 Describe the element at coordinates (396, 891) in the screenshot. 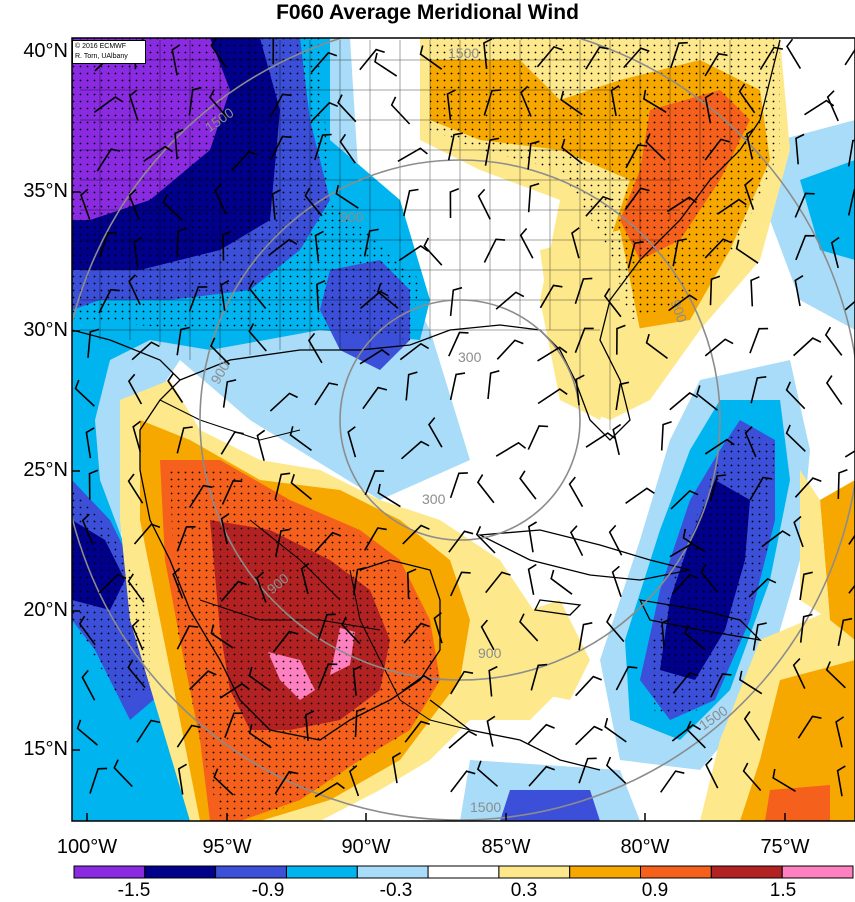

I see `colorbar-label: -0.3` at that location.